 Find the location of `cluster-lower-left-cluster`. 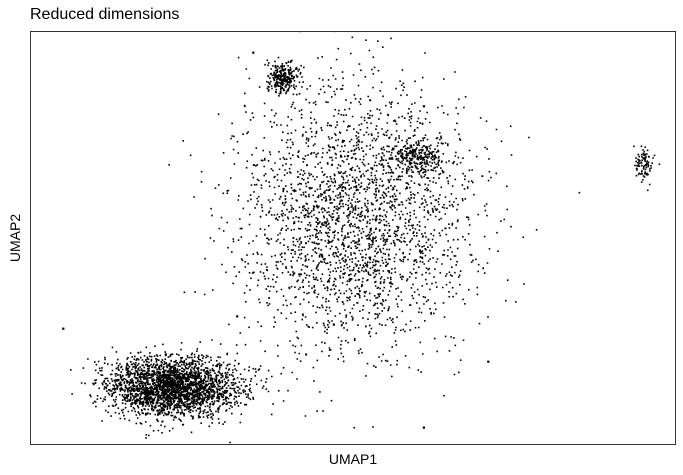

cluster-lower-left-cluster is located at coordinates (177, 391).